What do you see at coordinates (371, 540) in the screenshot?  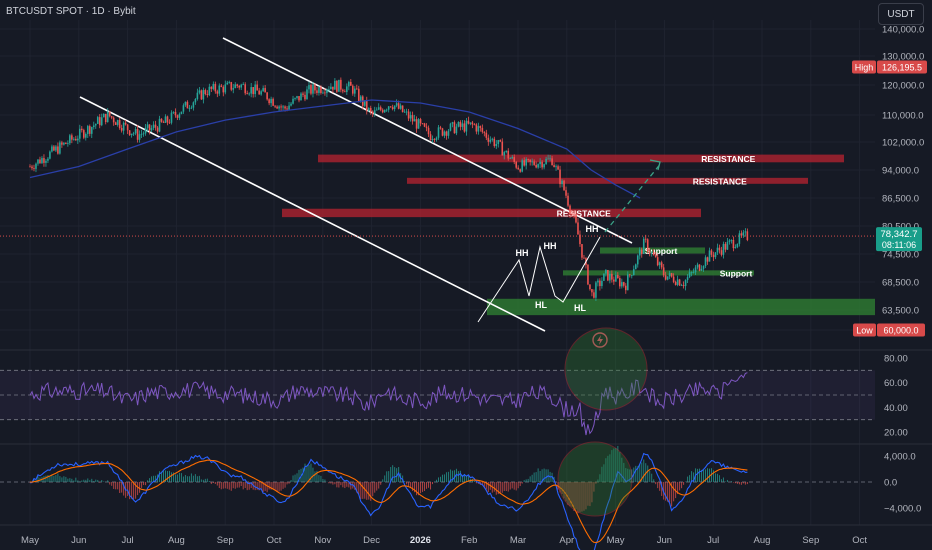 I see `time-tick-label: Dec` at bounding box center [371, 540].